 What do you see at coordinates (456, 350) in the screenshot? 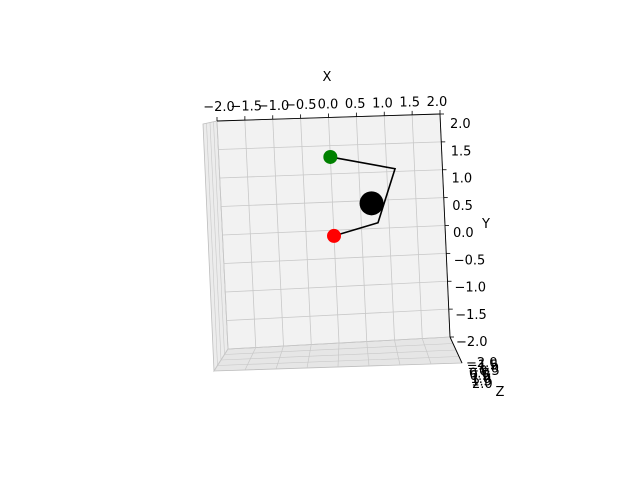
I see `z-axis-line` at bounding box center [456, 350].